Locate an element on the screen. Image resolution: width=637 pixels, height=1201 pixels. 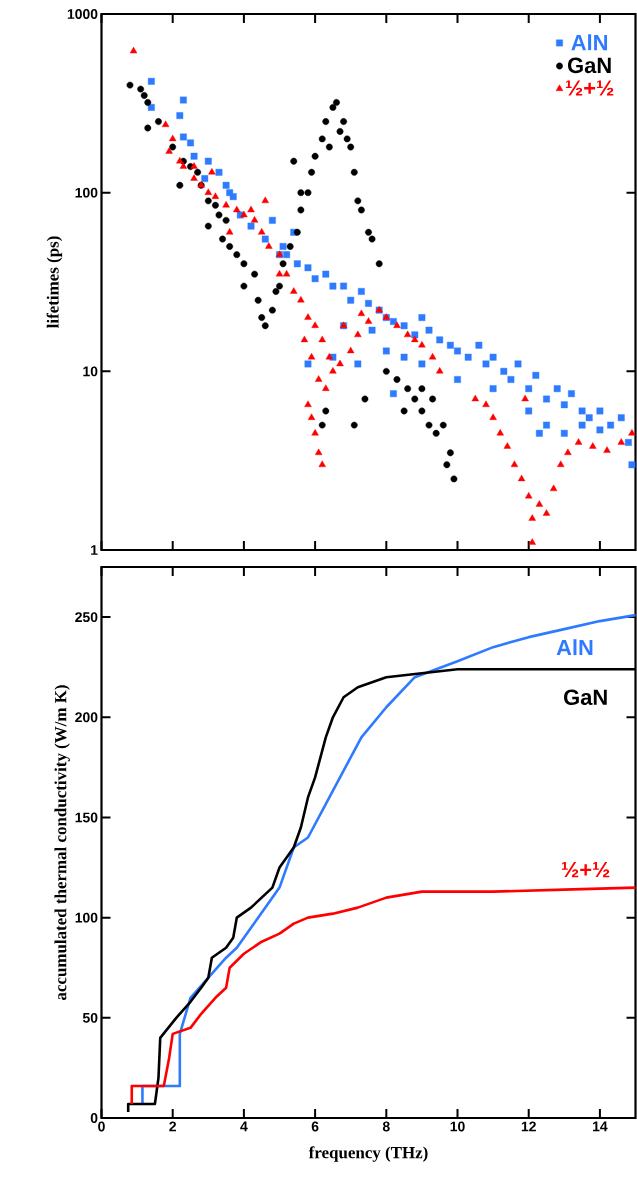
y-tick-label: 250 is located at coordinates (86, 617).